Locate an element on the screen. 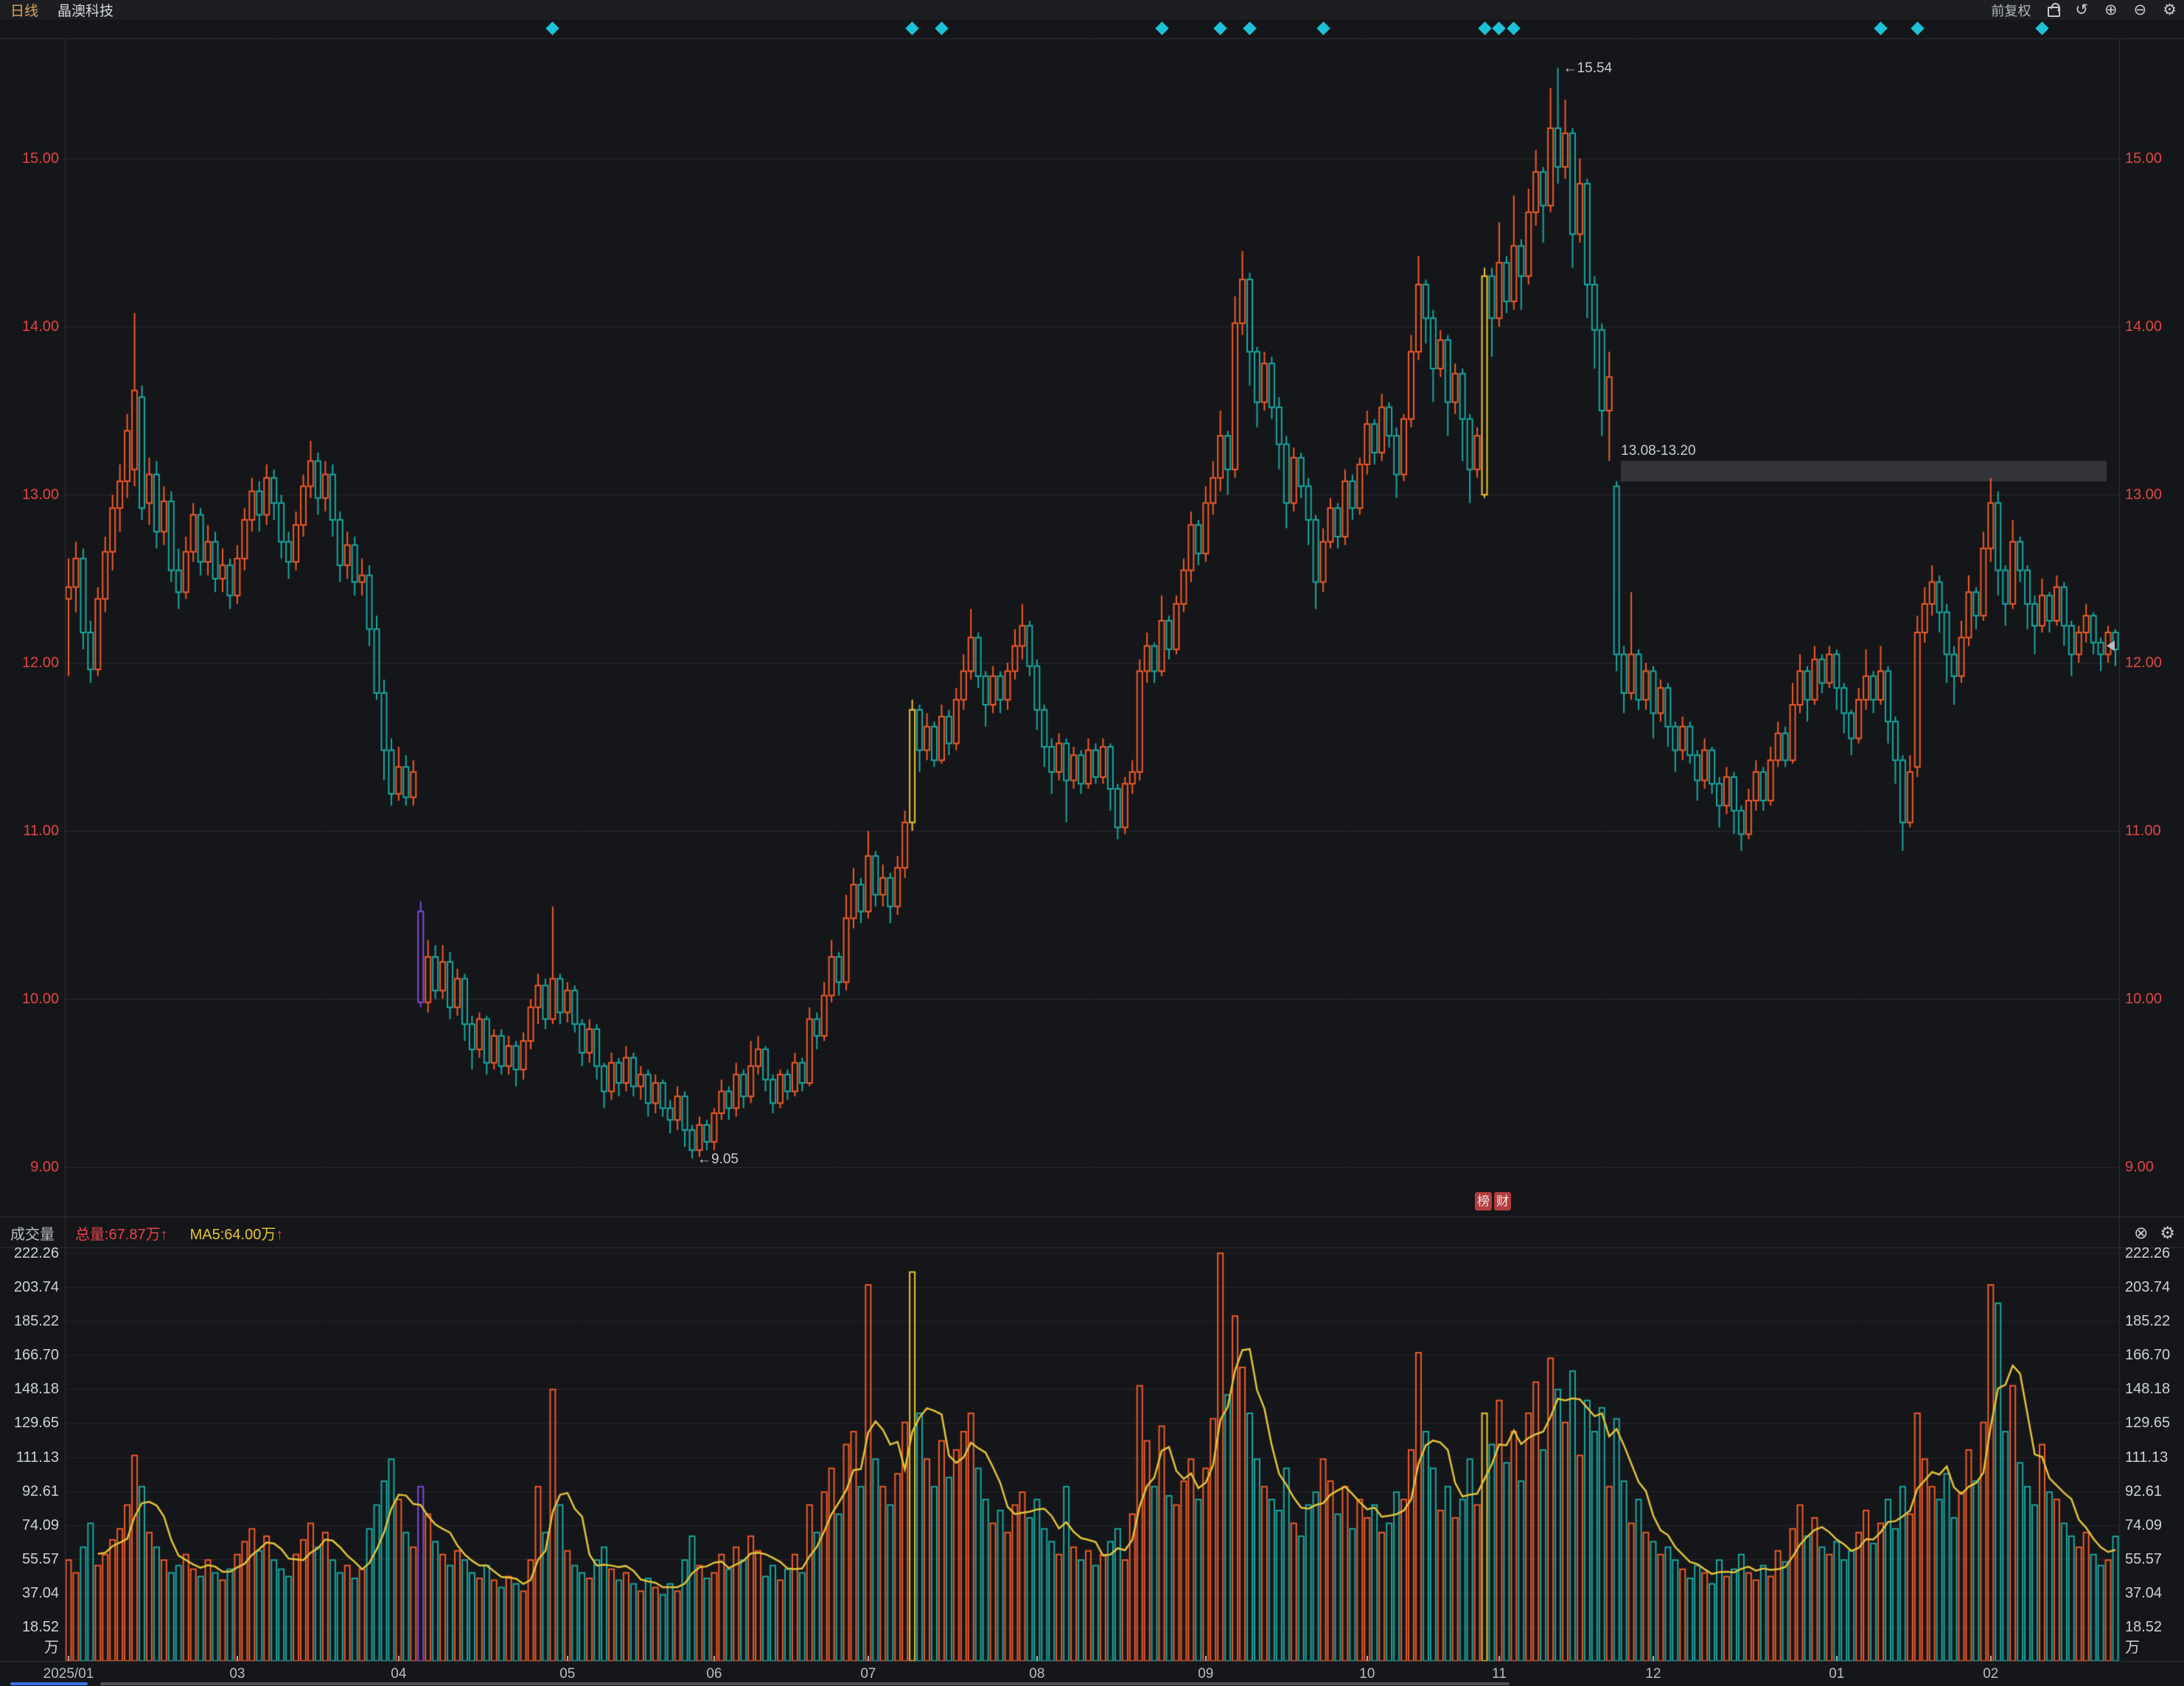  date-axis-label: 02 is located at coordinates (1991, 1674).